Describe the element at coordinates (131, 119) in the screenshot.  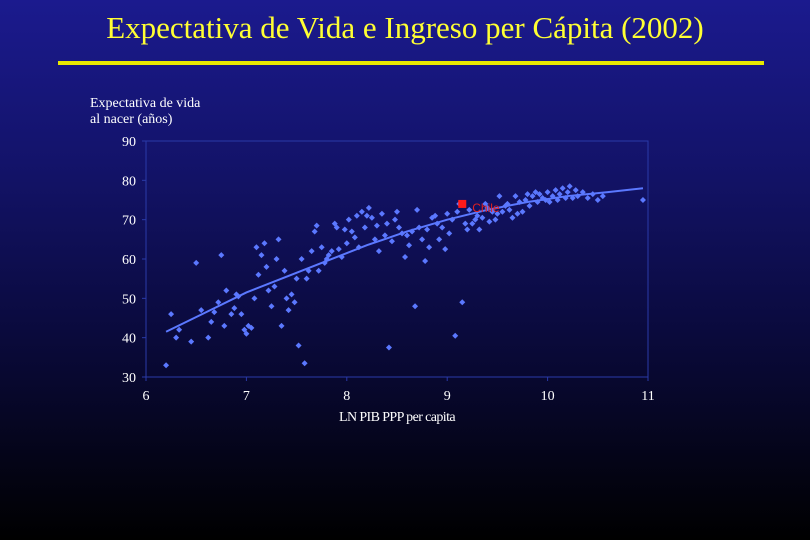
I see `y-axis-label-line-2: al nacer (años)` at that location.